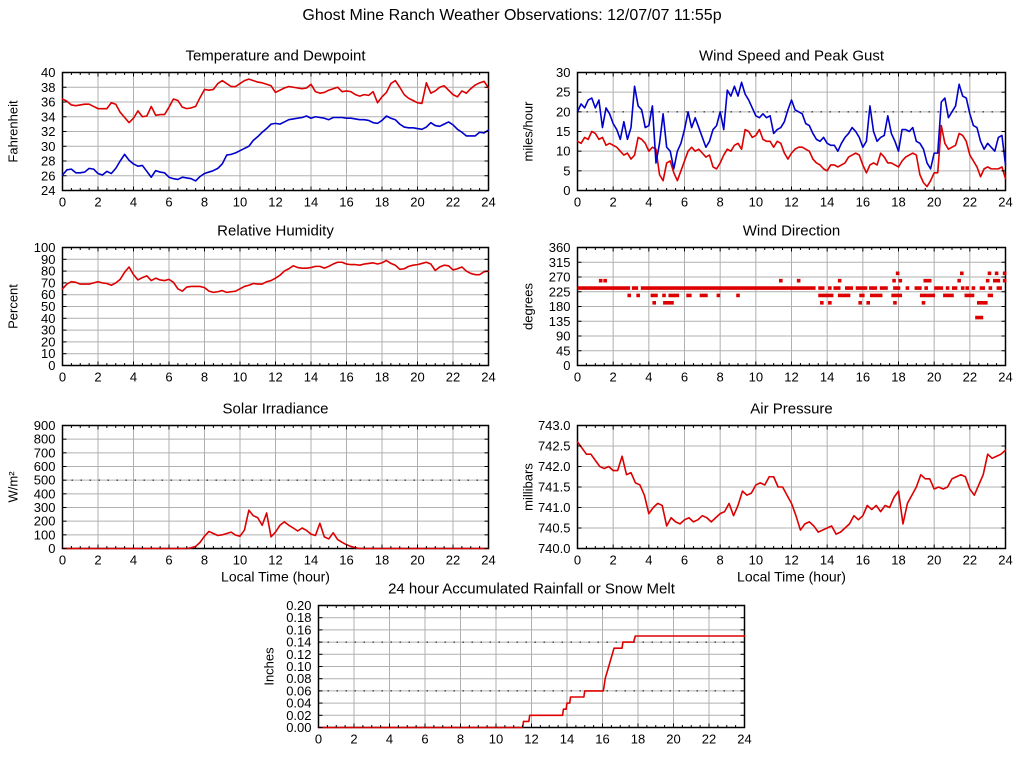  What do you see at coordinates (298, 666) in the screenshot?
I see `y-tick-label: 0.10` at bounding box center [298, 666].